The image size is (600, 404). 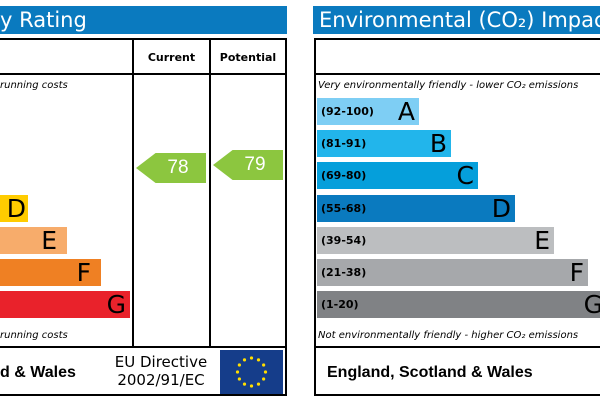 I want to click on environmental-band-g: (1-20) G, so click(x=458, y=305).